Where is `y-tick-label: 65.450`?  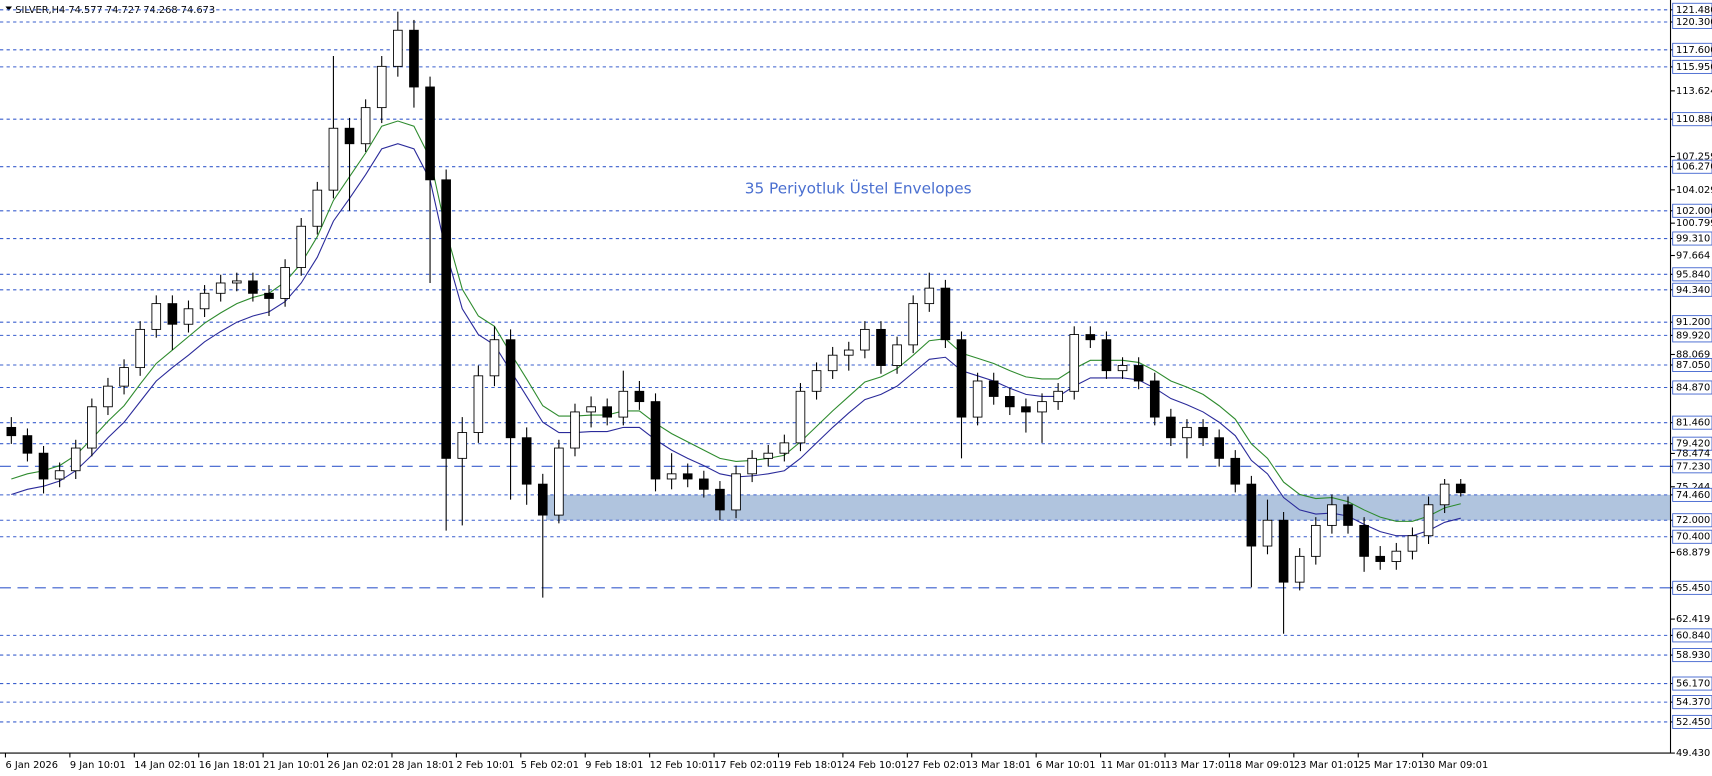
y-tick-label: 65.450 is located at coordinates (1693, 588).